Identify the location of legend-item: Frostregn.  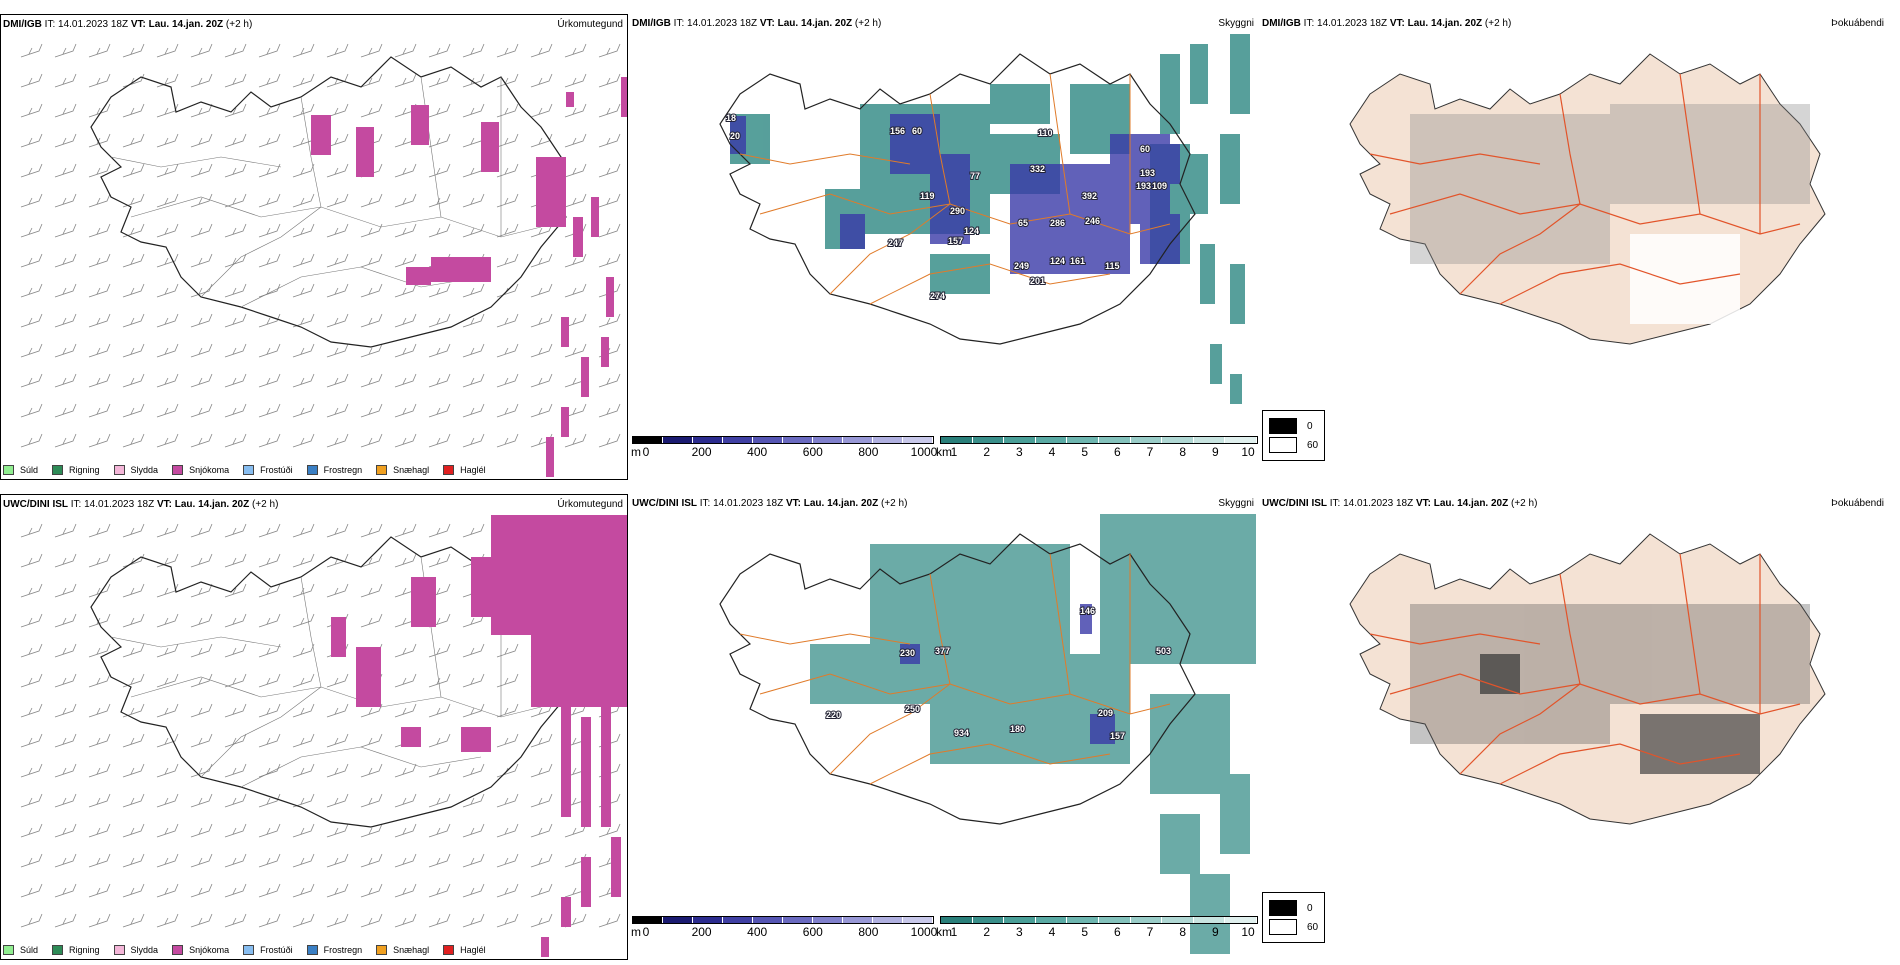
(334, 470).